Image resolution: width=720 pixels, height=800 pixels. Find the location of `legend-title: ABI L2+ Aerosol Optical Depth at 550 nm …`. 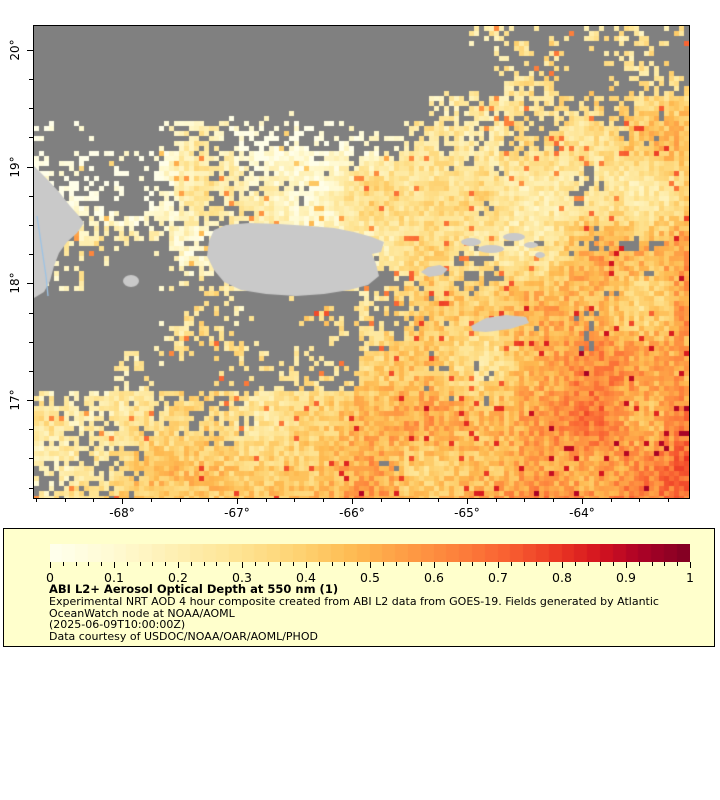

legend-title: ABI L2+ Aerosol Optical Depth at 550 nm … is located at coordinates (194, 589).